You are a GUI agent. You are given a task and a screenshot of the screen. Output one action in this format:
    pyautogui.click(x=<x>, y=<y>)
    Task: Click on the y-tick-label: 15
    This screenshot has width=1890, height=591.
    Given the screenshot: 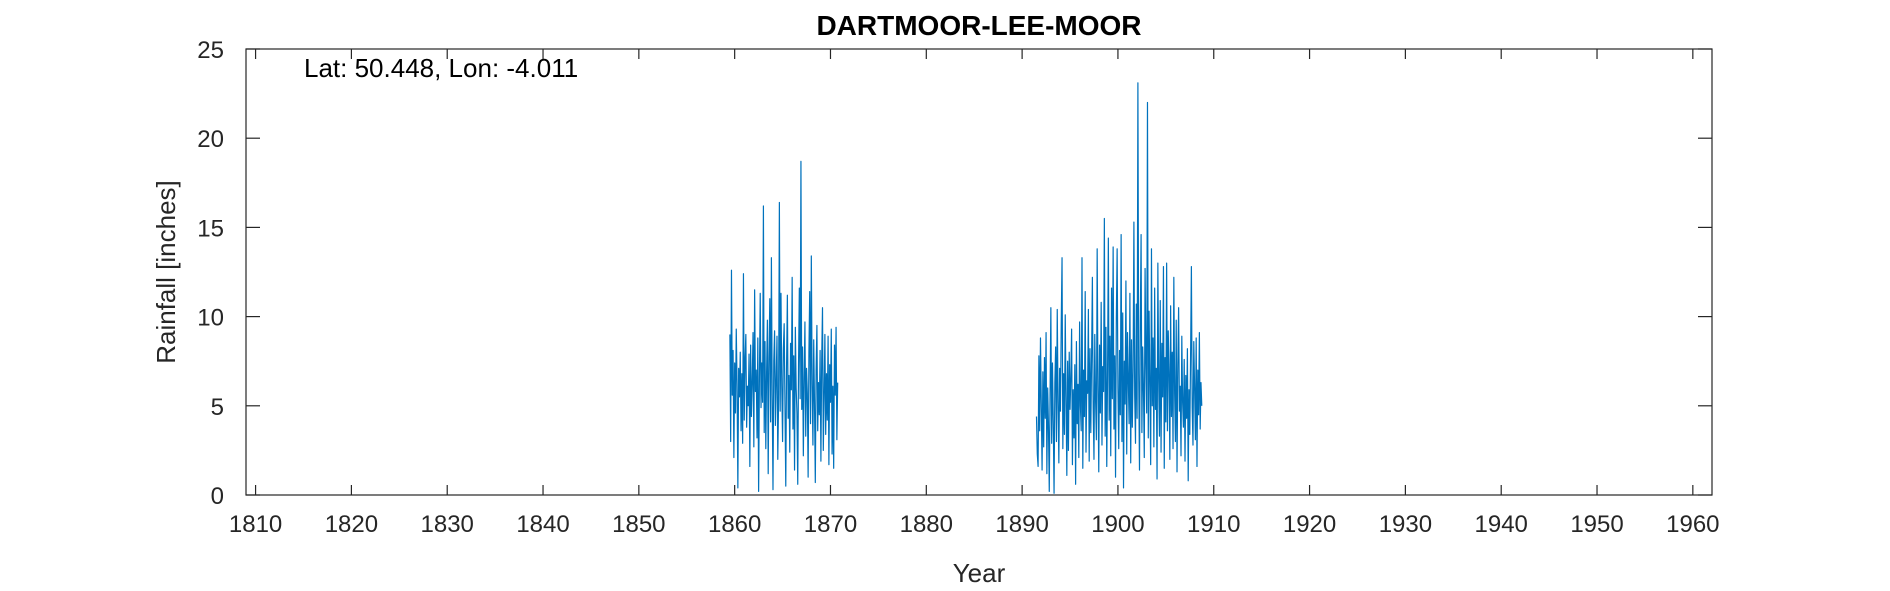 What is the action you would take?
    pyautogui.click(x=210, y=228)
    